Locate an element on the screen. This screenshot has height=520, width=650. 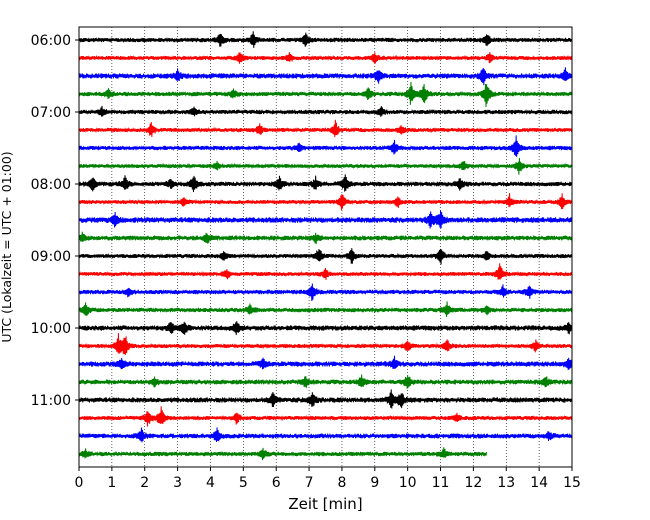
y-tick-label: 11:00 is located at coordinates (51, 401).